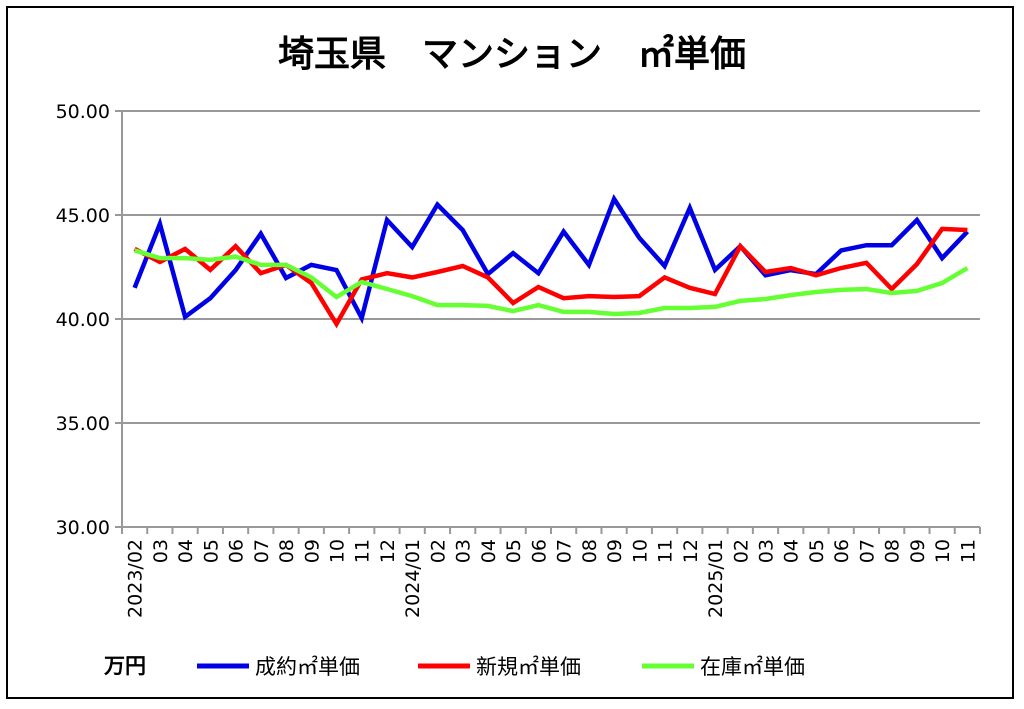  Describe the element at coordinates (307, 667) in the screenshot. I see `legend-label: 成約㎡単価` at that location.